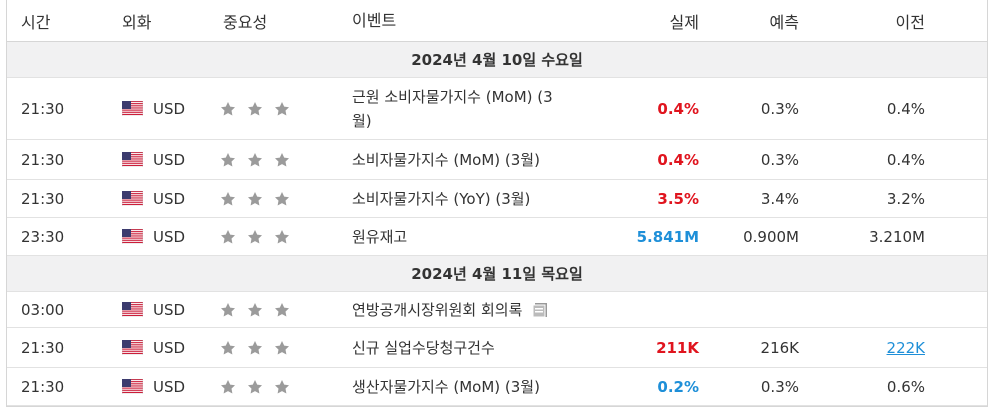 The width and height of the screenshot is (990, 412). I want to click on event-cell: 연방공개시장위원회 회의록, so click(471, 309).